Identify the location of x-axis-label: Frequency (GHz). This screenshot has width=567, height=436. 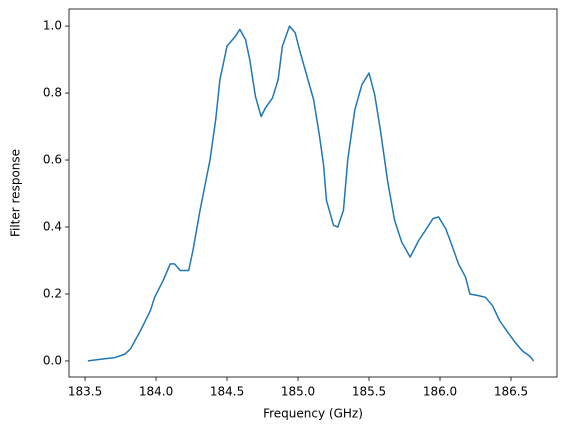
(313, 414).